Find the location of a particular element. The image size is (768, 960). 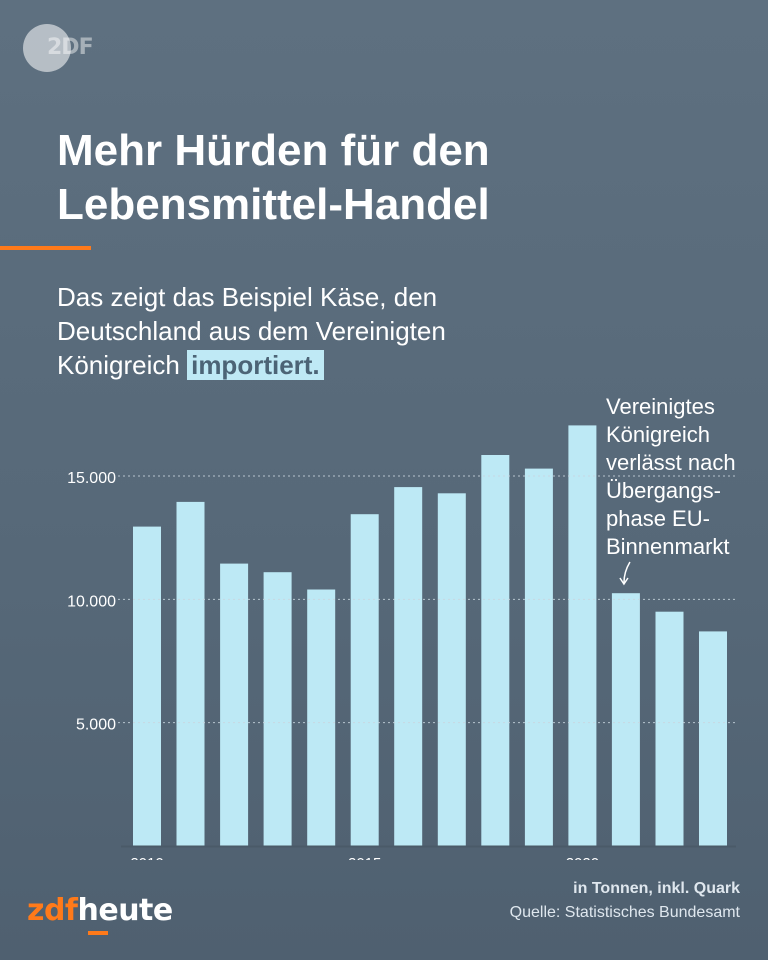

subtitle-line-3: Königreich importiert. is located at coordinates (337, 365).